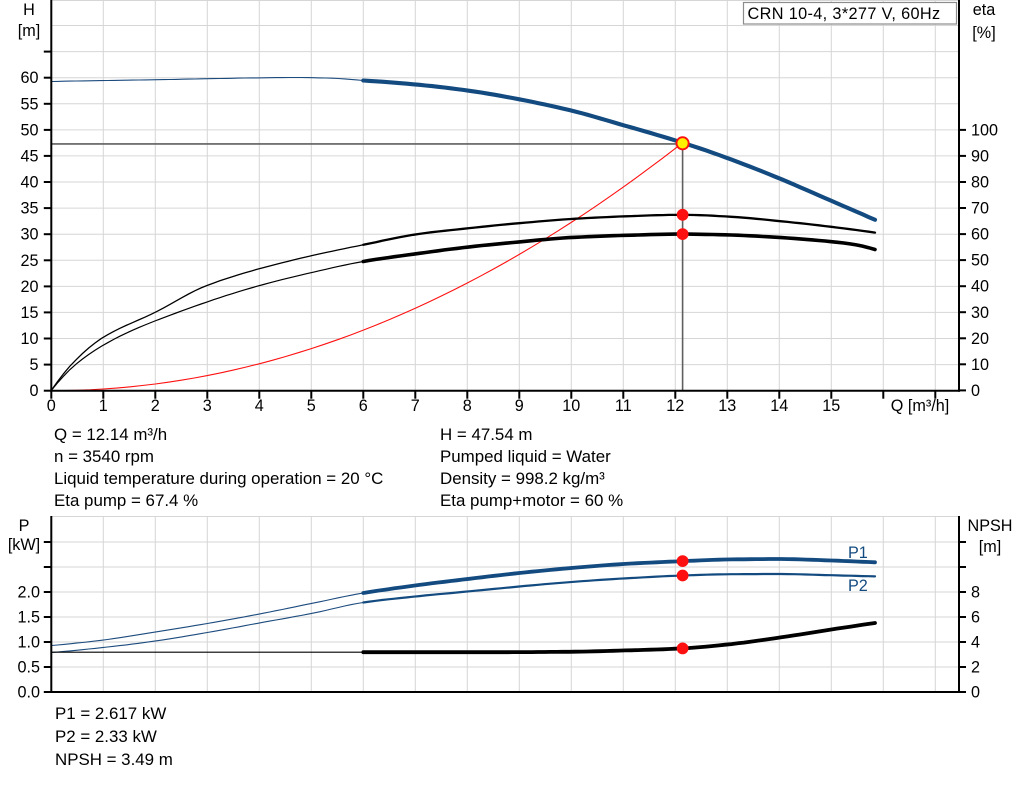 The height and width of the screenshot is (786, 1024). What do you see at coordinates (104, 456) in the screenshot?
I see `svg-text: n = 3540 rpm` at bounding box center [104, 456].